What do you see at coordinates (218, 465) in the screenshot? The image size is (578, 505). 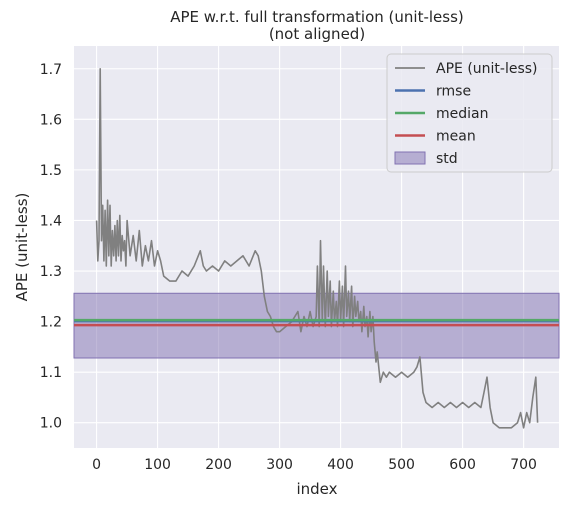 I see `x-tick-label: 200` at bounding box center [218, 465].